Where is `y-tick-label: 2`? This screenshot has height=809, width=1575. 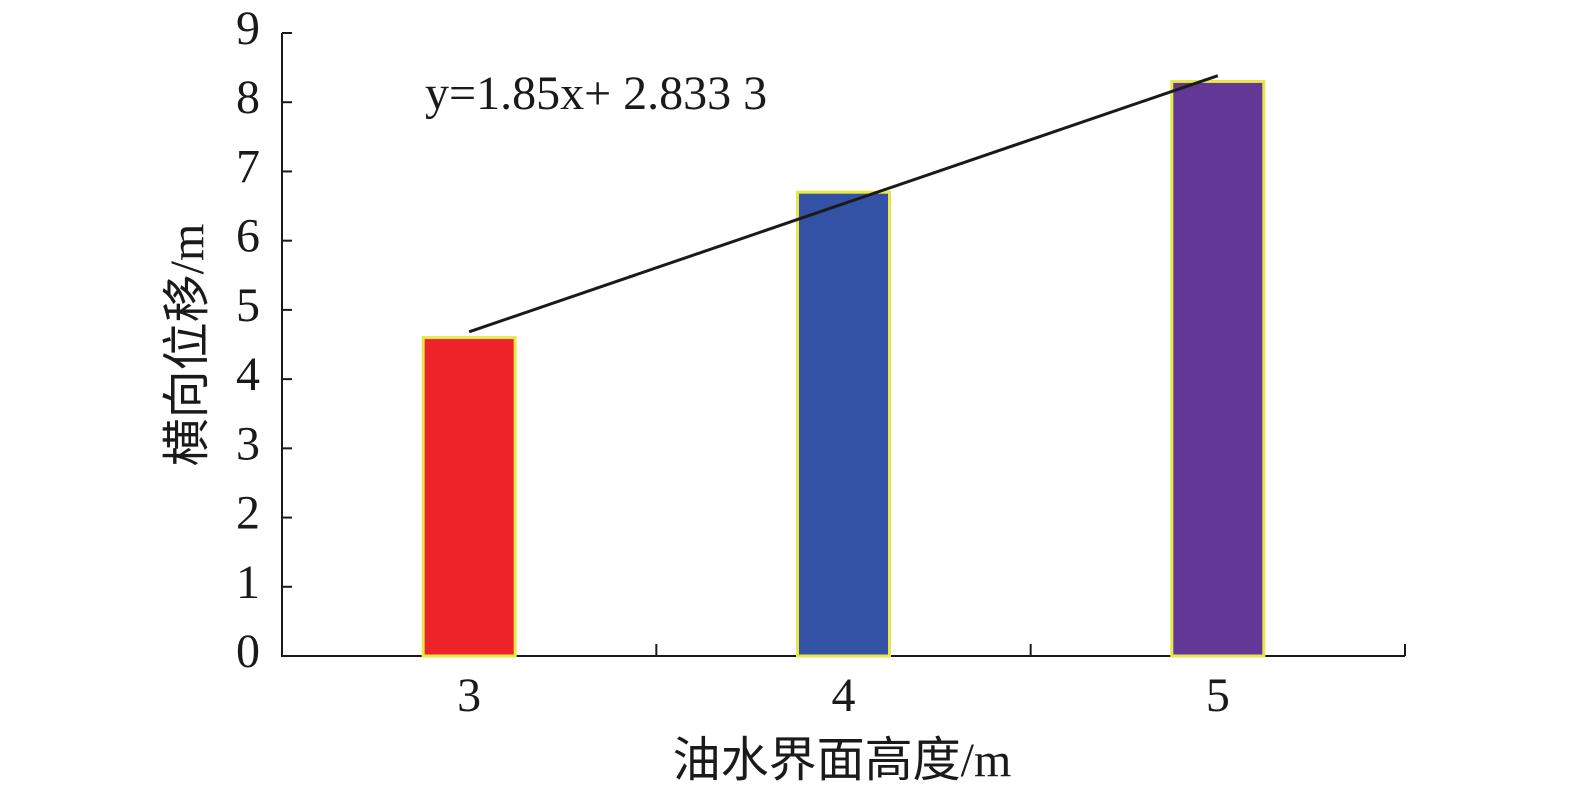 y-tick-label: 2 is located at coordinates (248, 513).